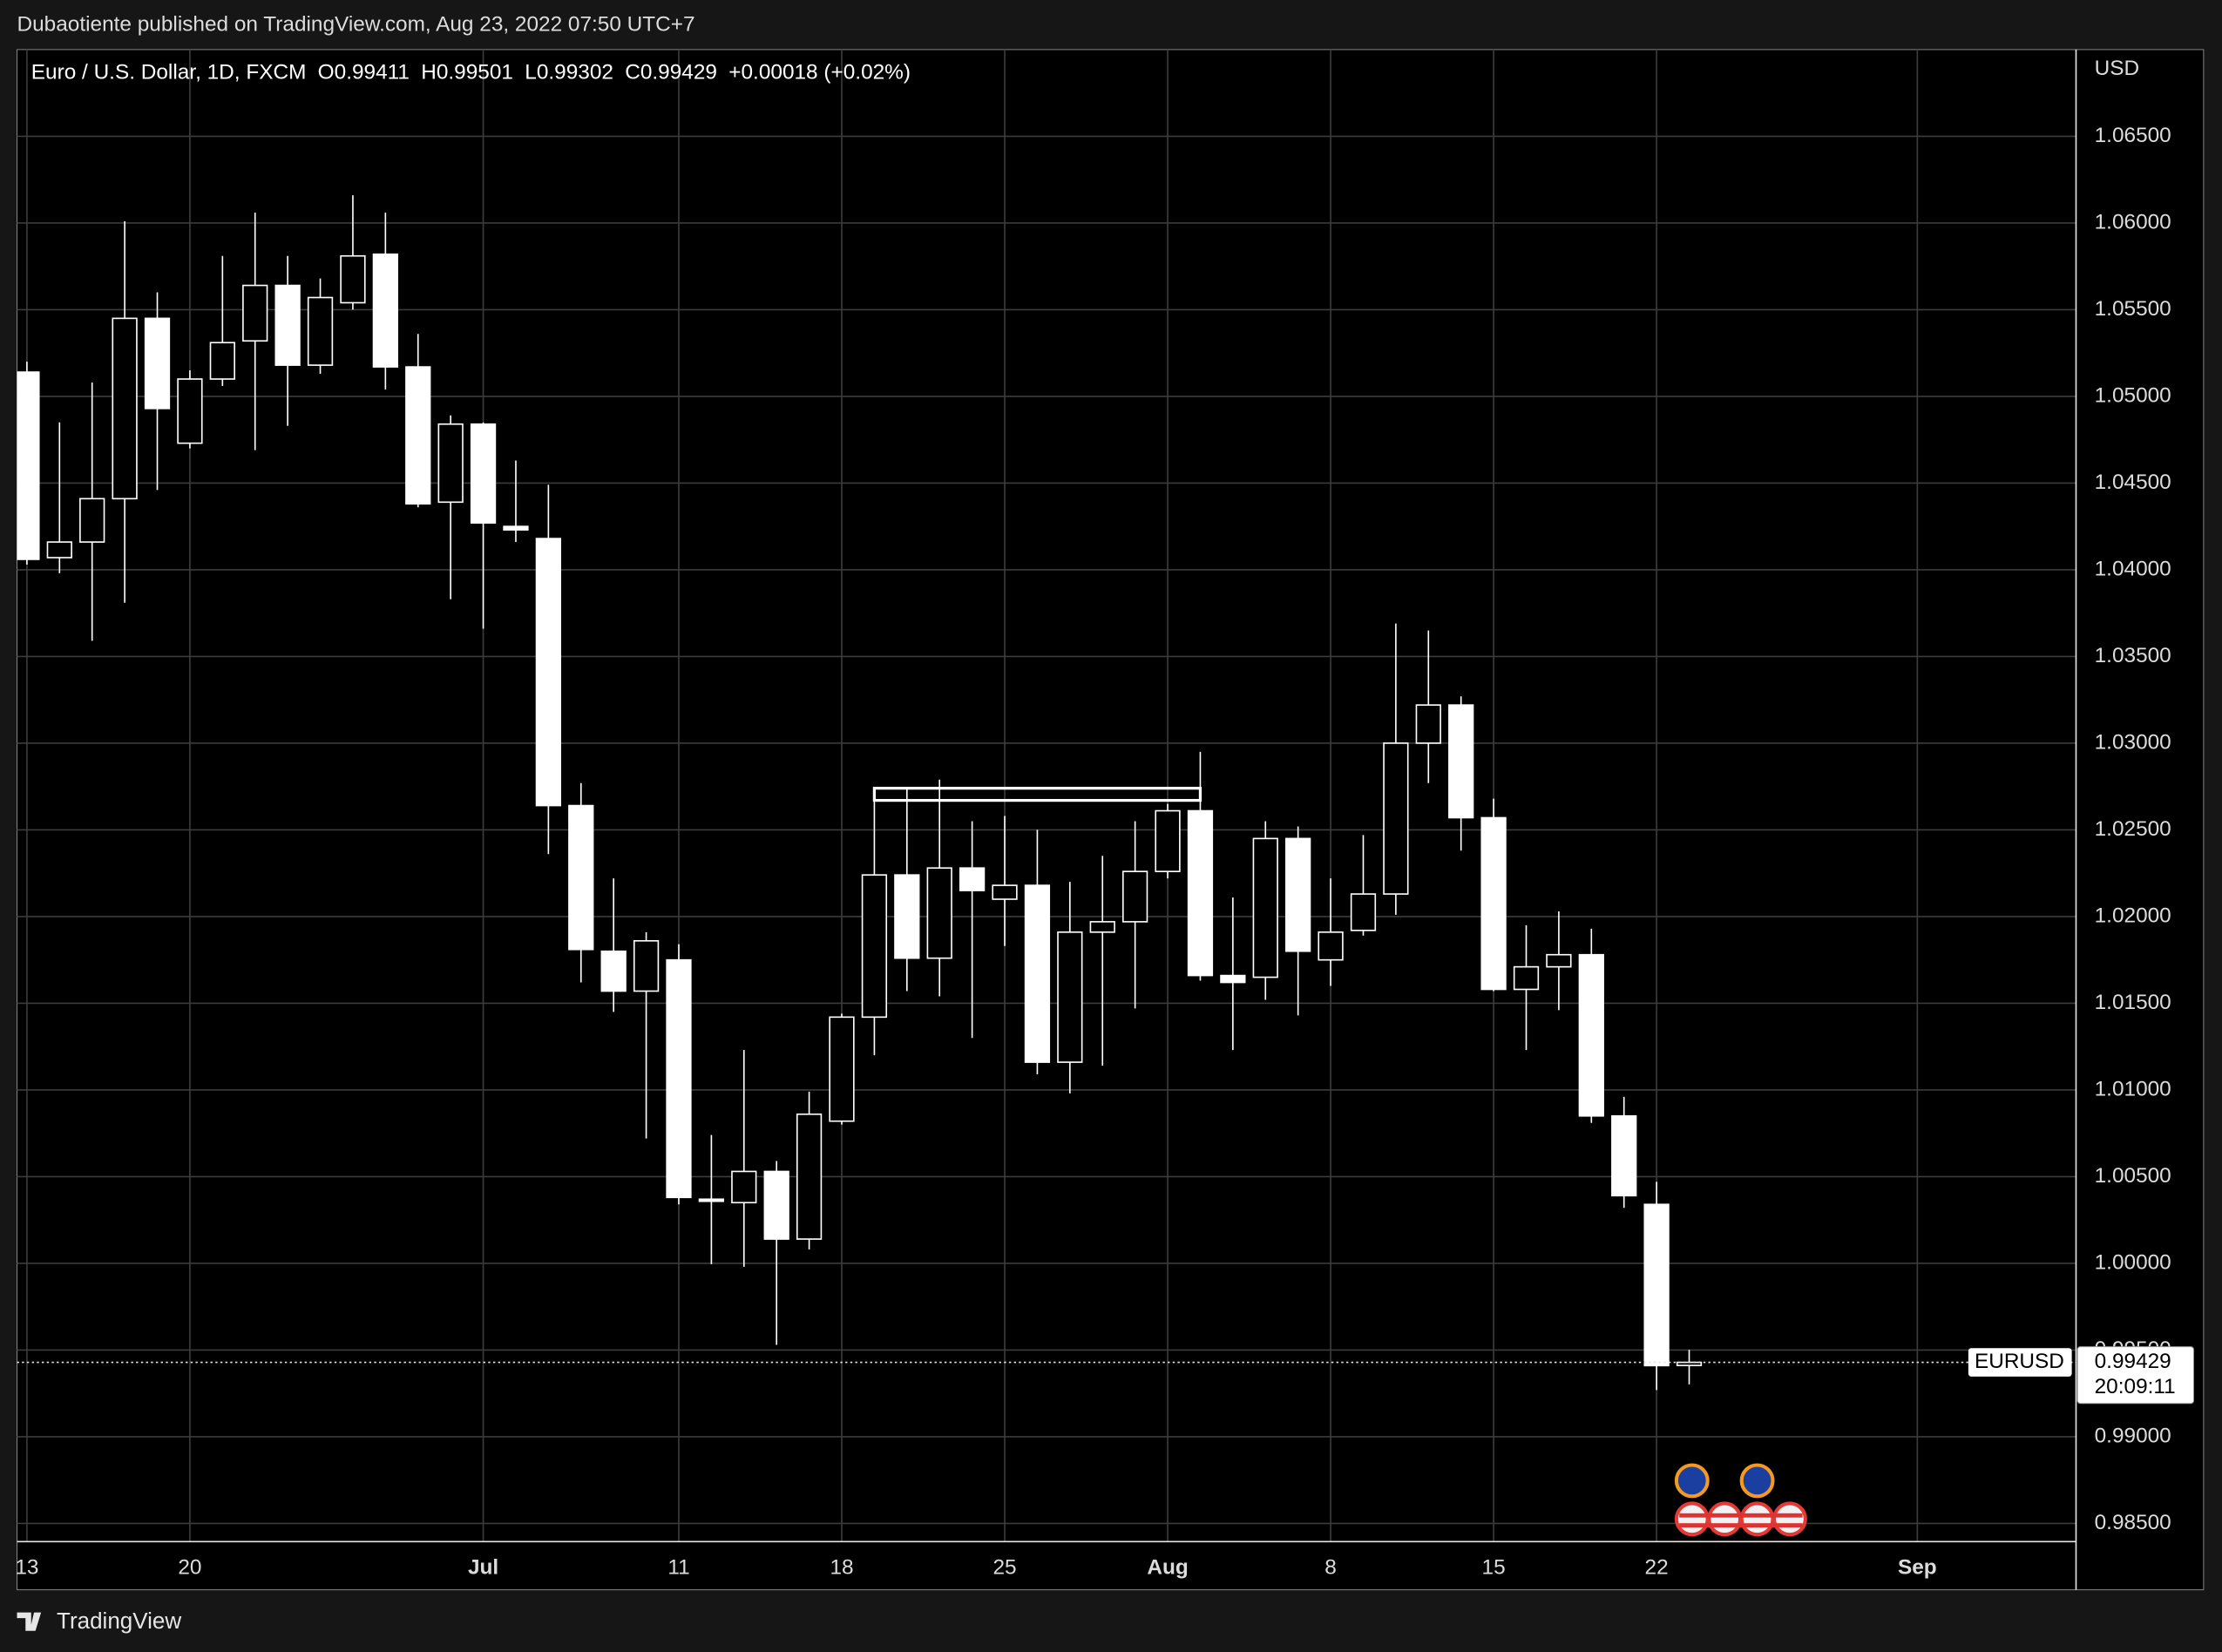 The width and height of the screenshot is (2222, 1652). What do you see at coordinates (1330, 1568) in the screenshot?
I see `x-tick-label: 8` at bounding box center [1330, 1568].